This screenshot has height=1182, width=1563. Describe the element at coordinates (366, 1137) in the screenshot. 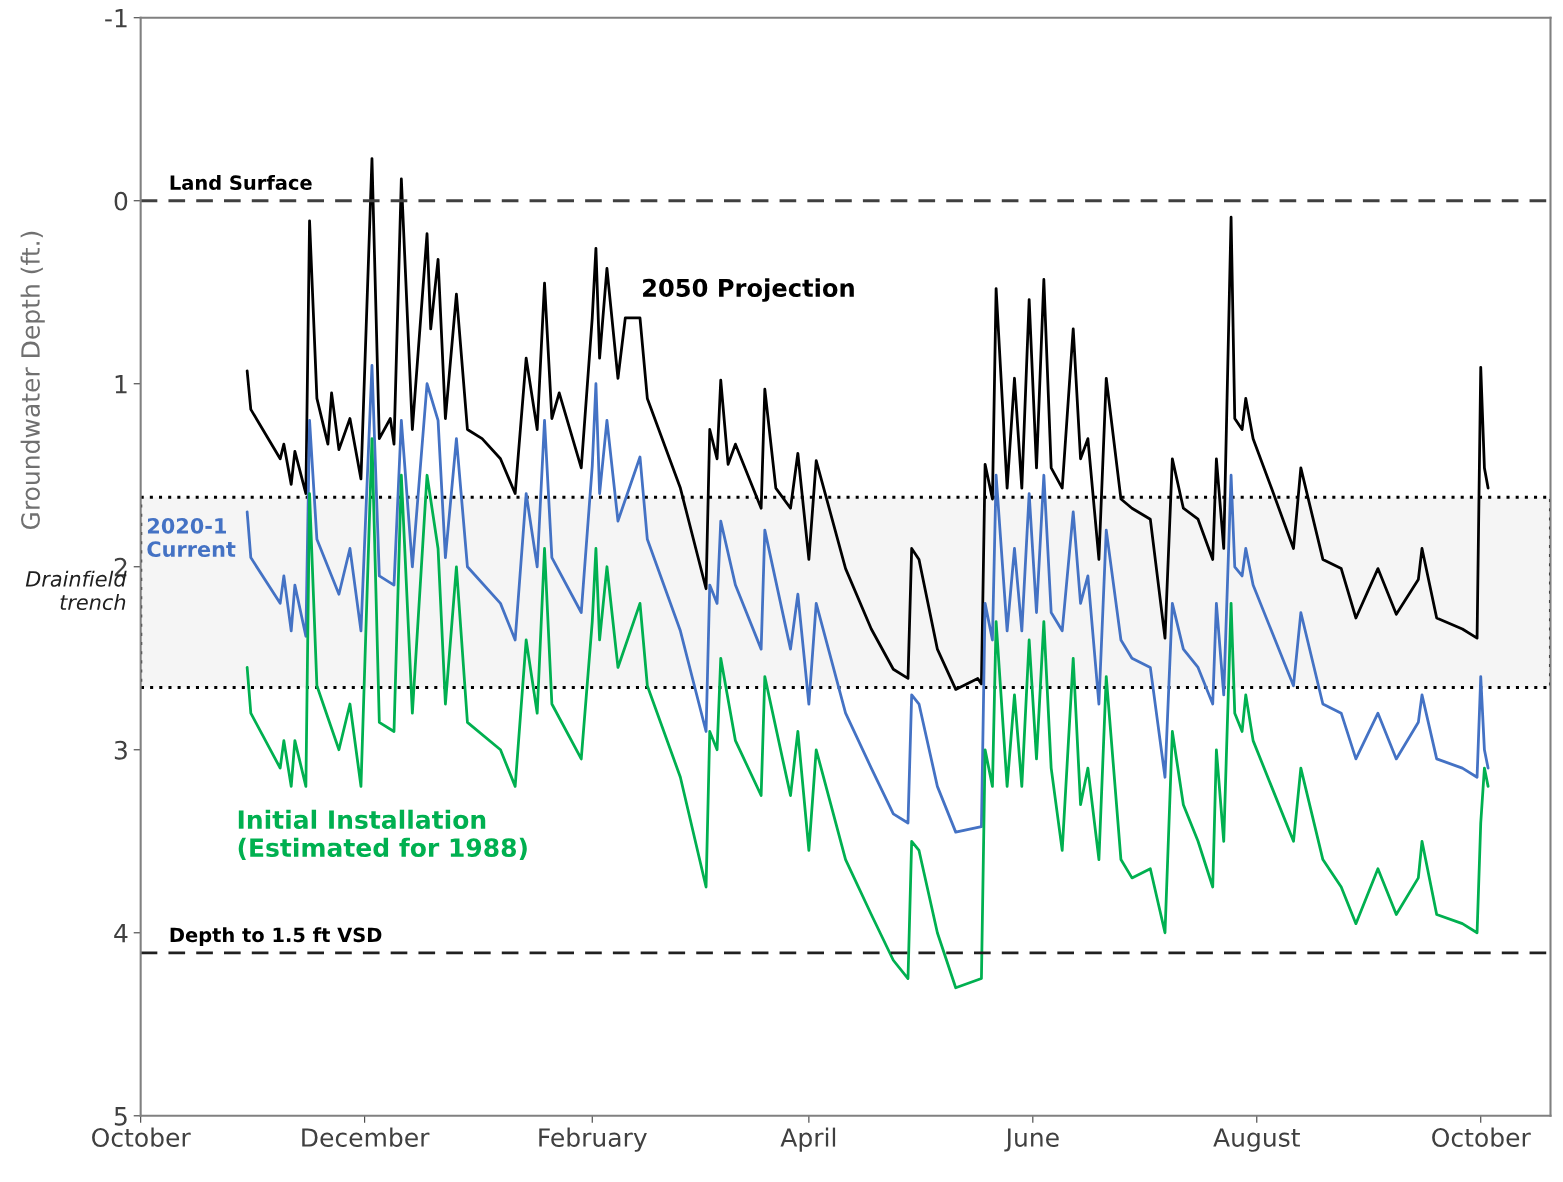

I see `x-tick-label: December` at that location.